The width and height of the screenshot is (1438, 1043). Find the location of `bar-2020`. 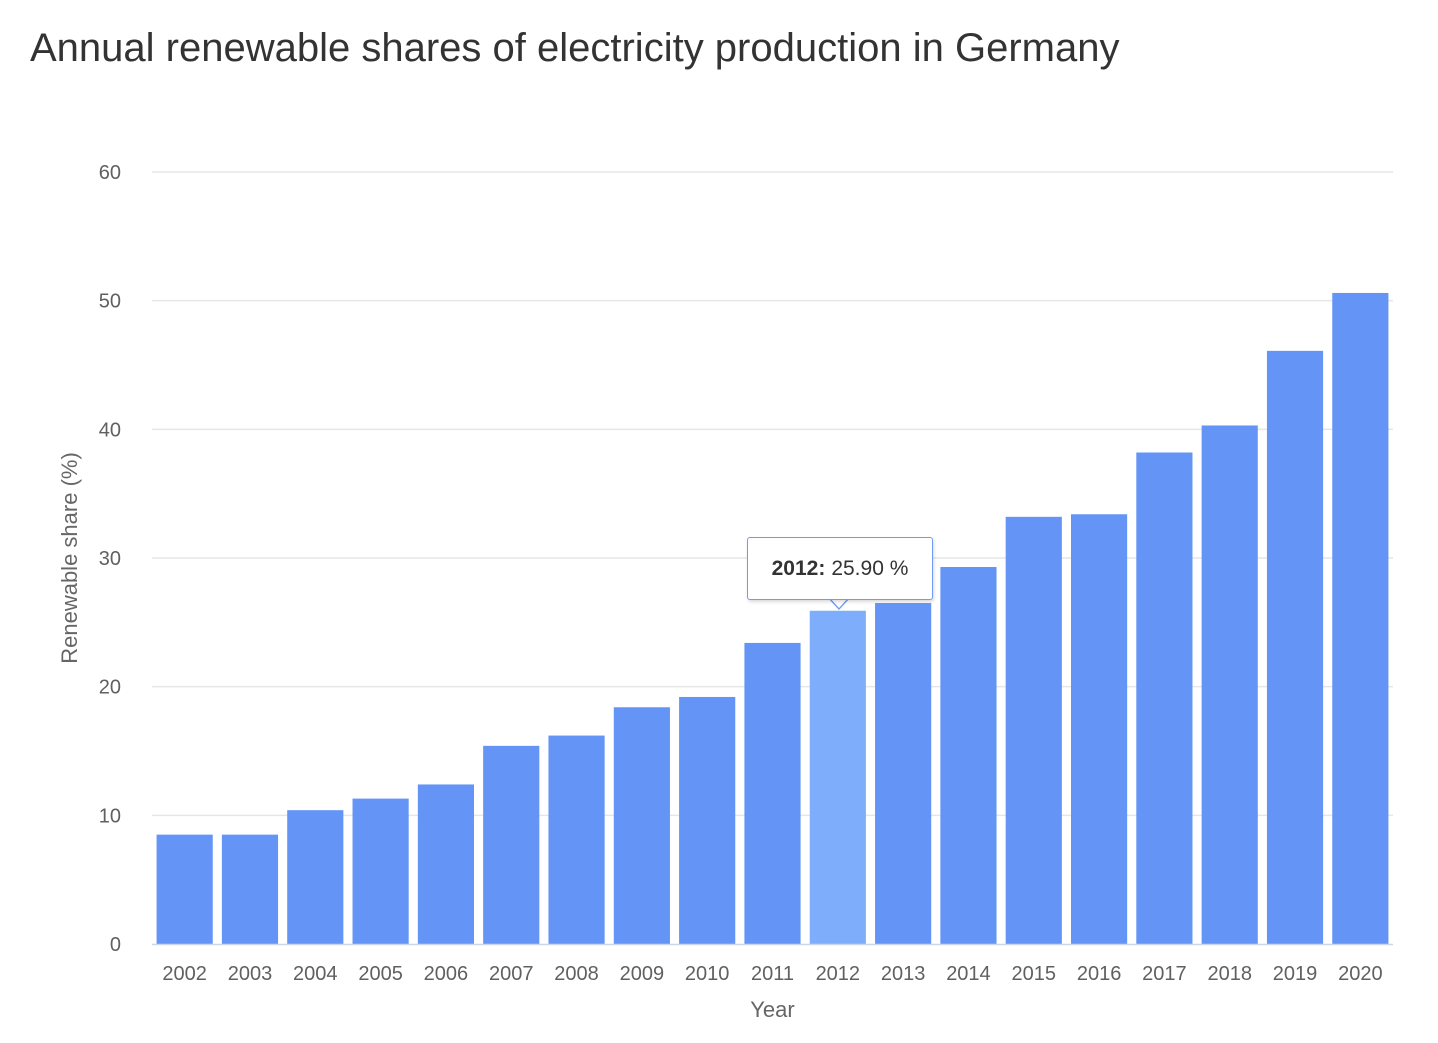

bar-2020 is located at coordinates (1360, 618).